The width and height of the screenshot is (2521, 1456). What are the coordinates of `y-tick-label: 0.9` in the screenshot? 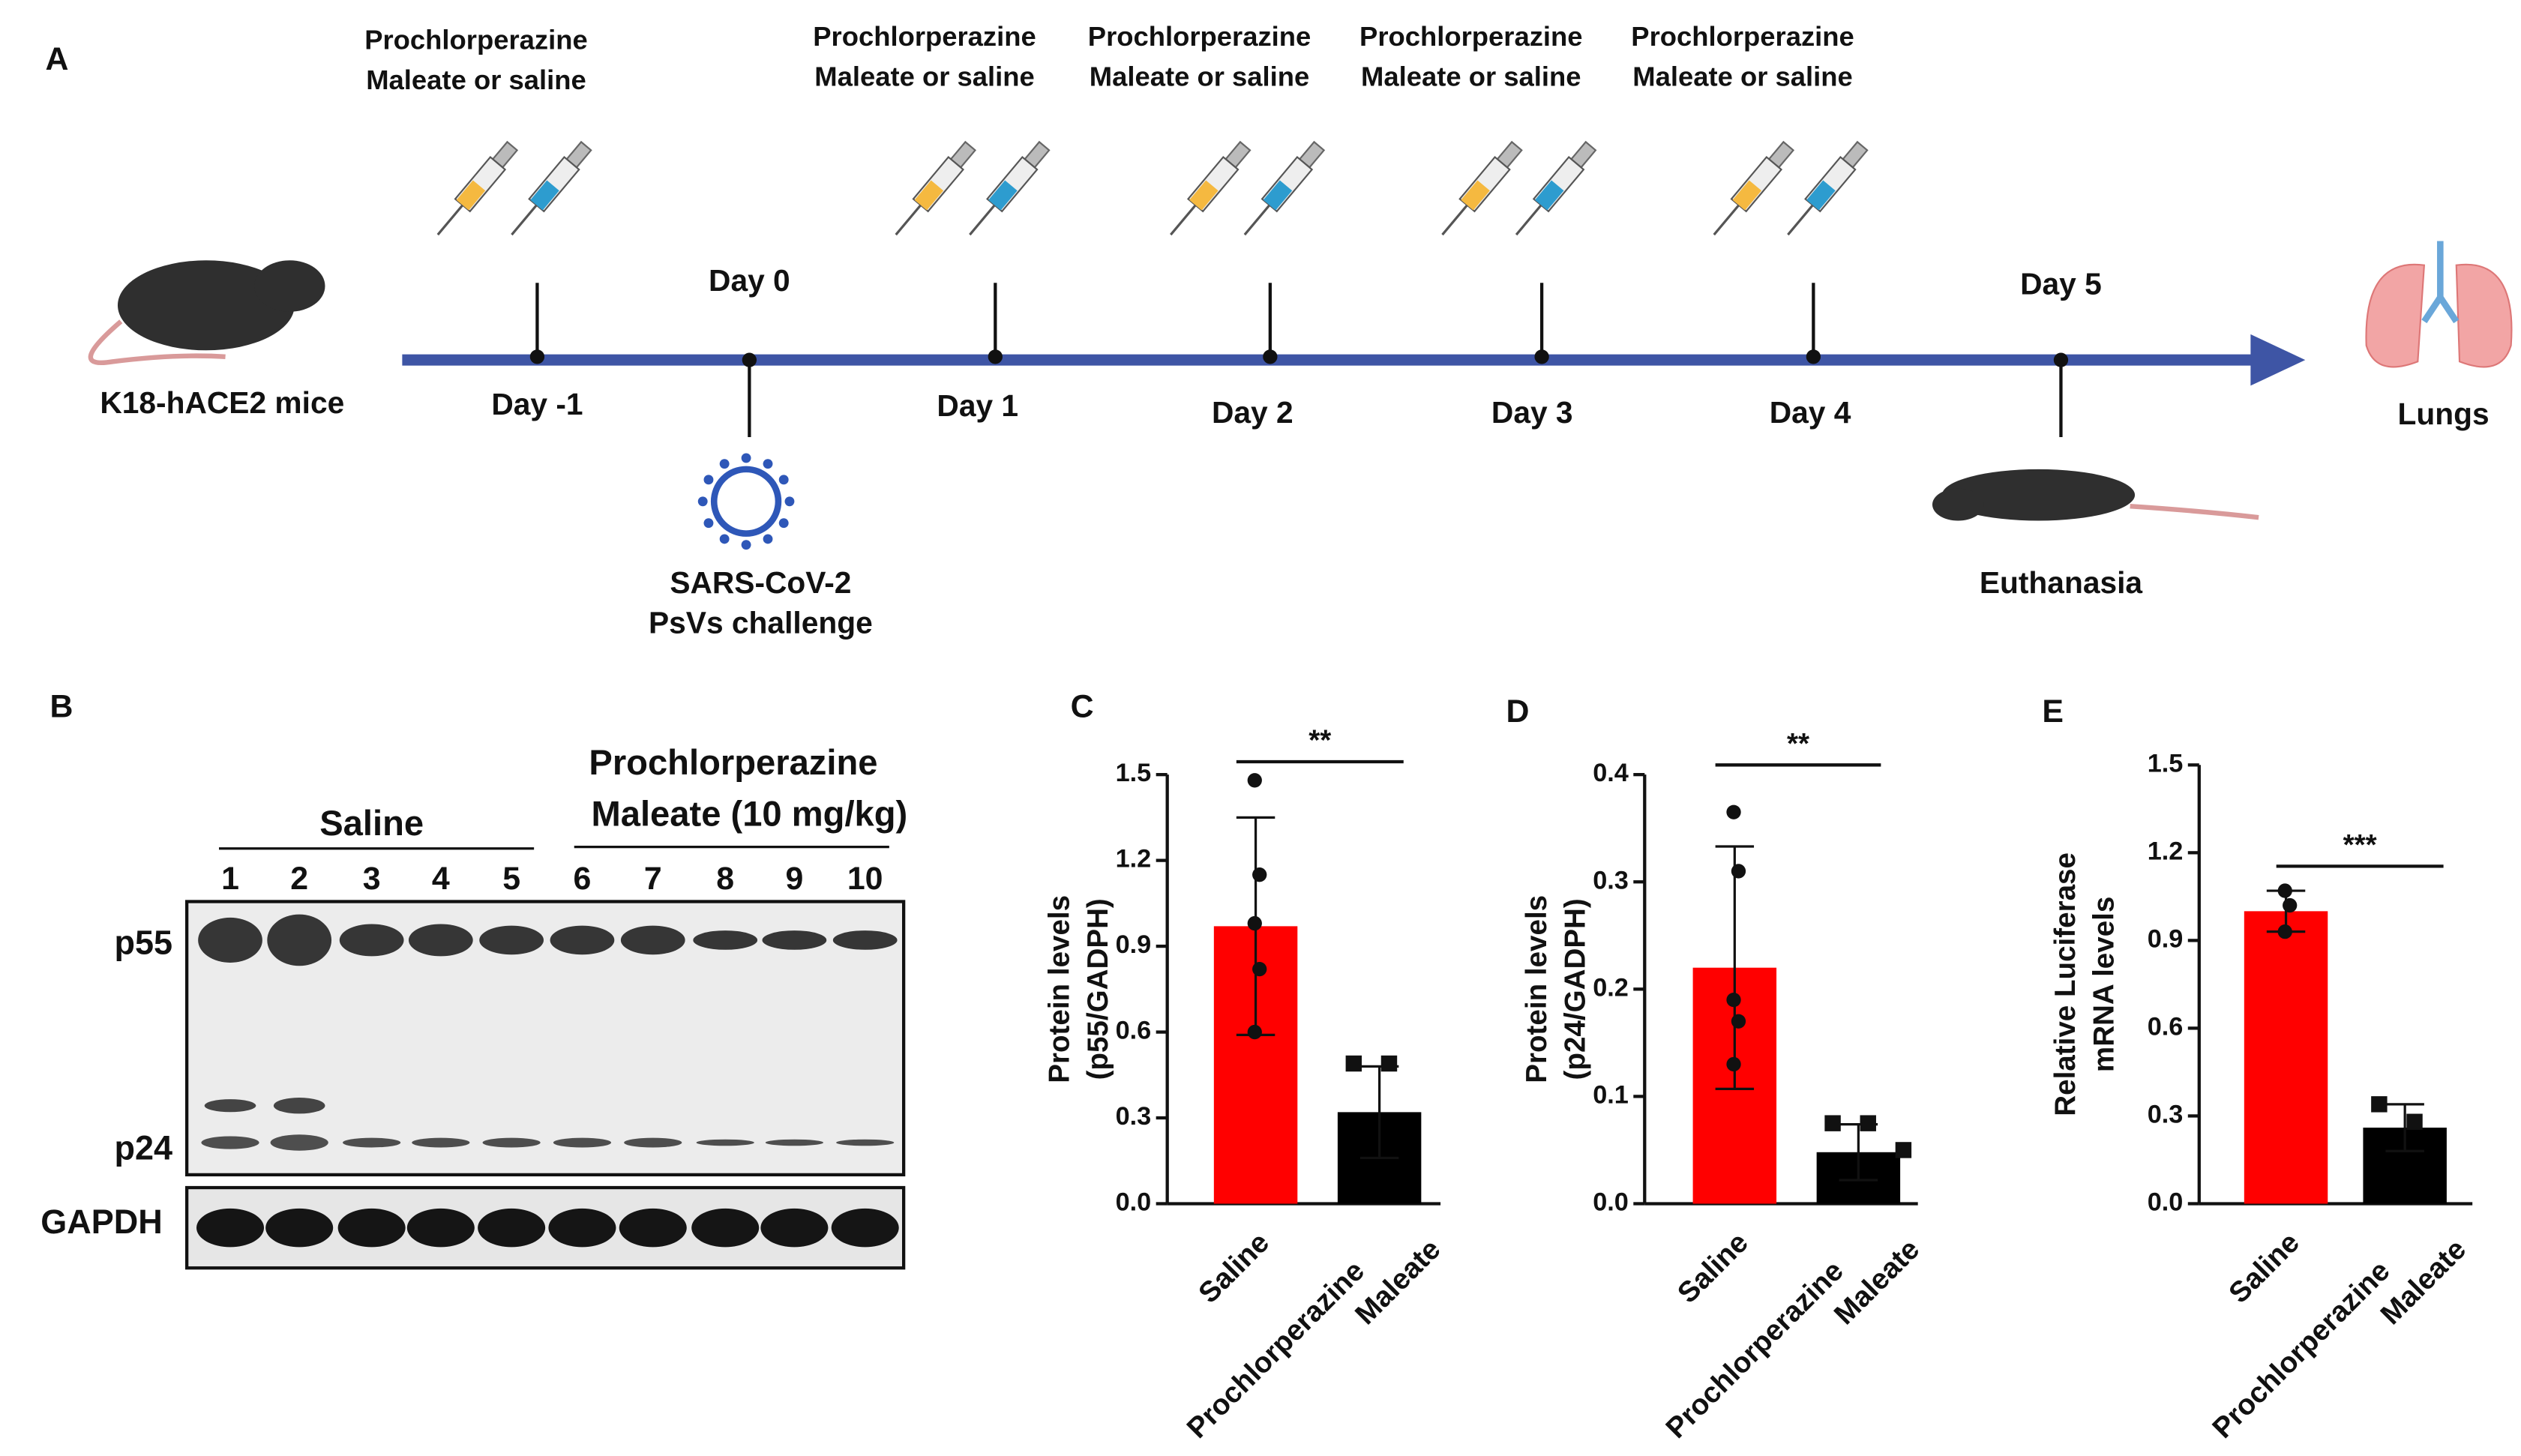 It's located at (1134, 944).